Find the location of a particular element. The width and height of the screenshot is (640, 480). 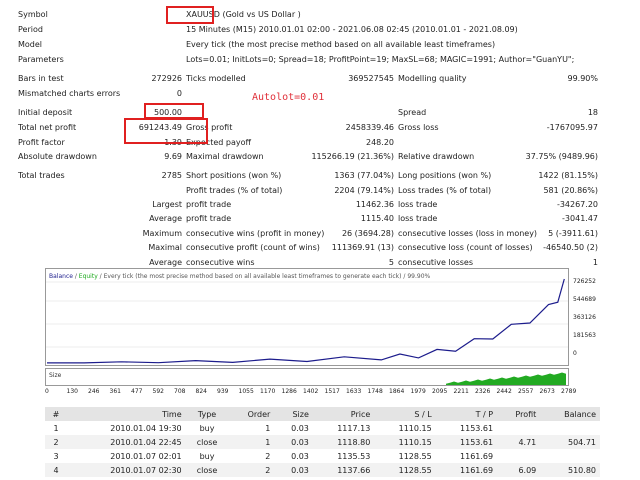

y-tick-label: 726252 is located at coordinates (584, 281).